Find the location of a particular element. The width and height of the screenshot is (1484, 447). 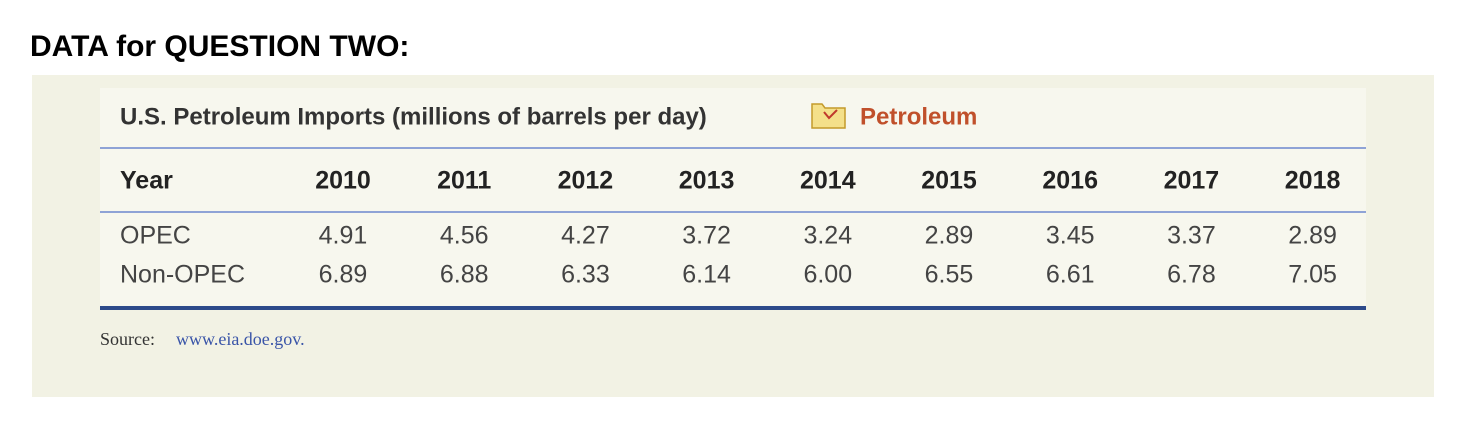

cell: 3.37 is located at coordinates (1191, 236).